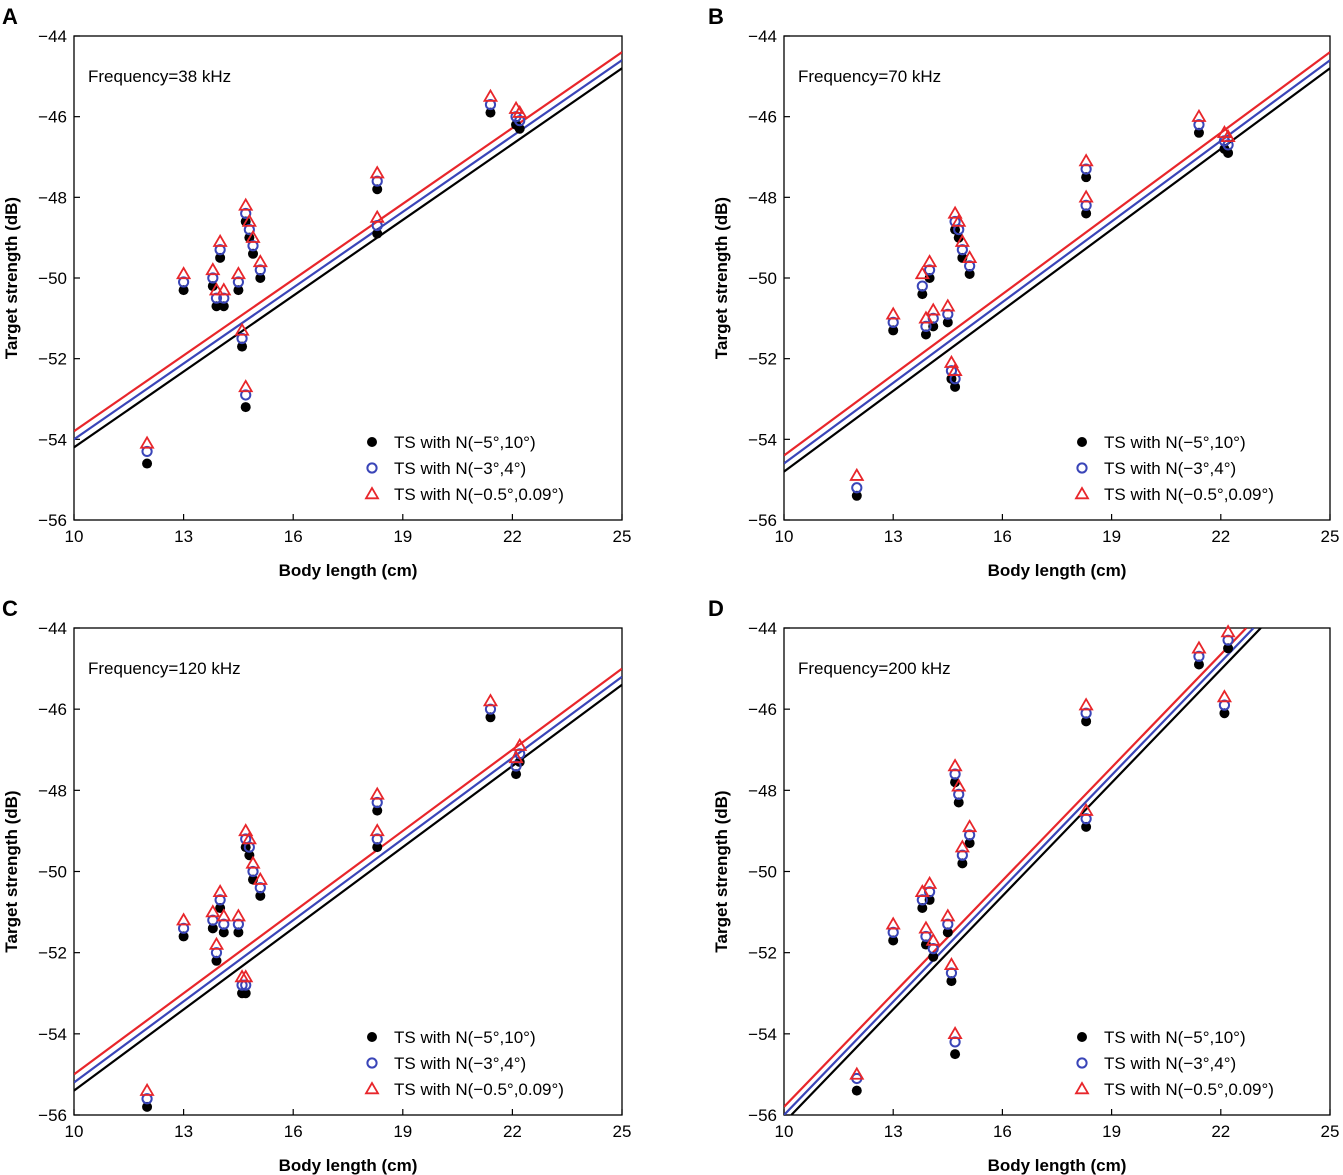  What do you see at coordinates (74, 1131) in the screenshot?
I see `x-tick-label: 10` at bounding box center [74, 1131].